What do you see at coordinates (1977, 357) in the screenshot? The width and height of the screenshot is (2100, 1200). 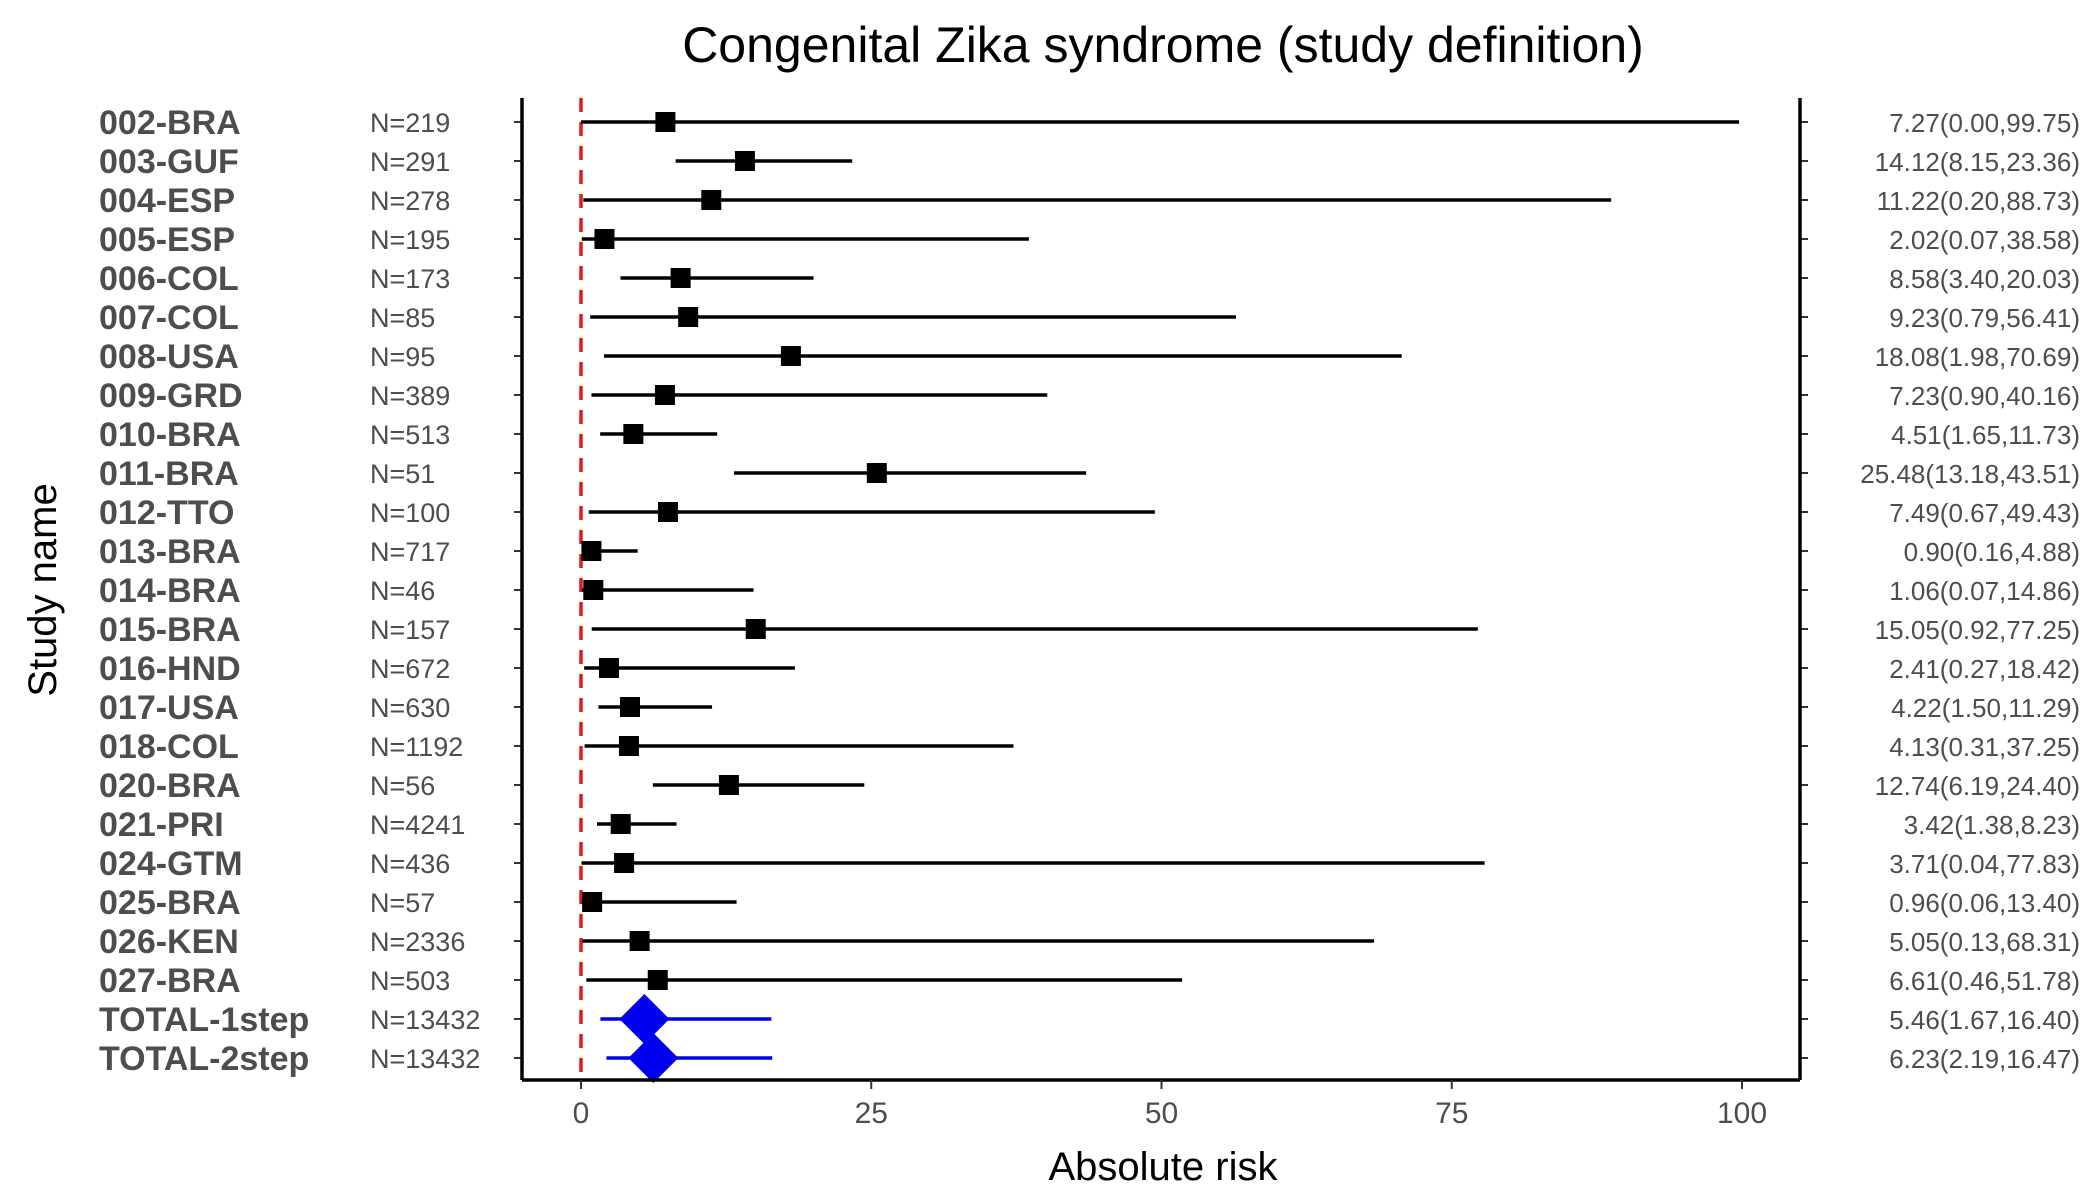 I see `estimate-ci-label: 18.08(1.98,70.69)` at bounding box center [1977, 357].